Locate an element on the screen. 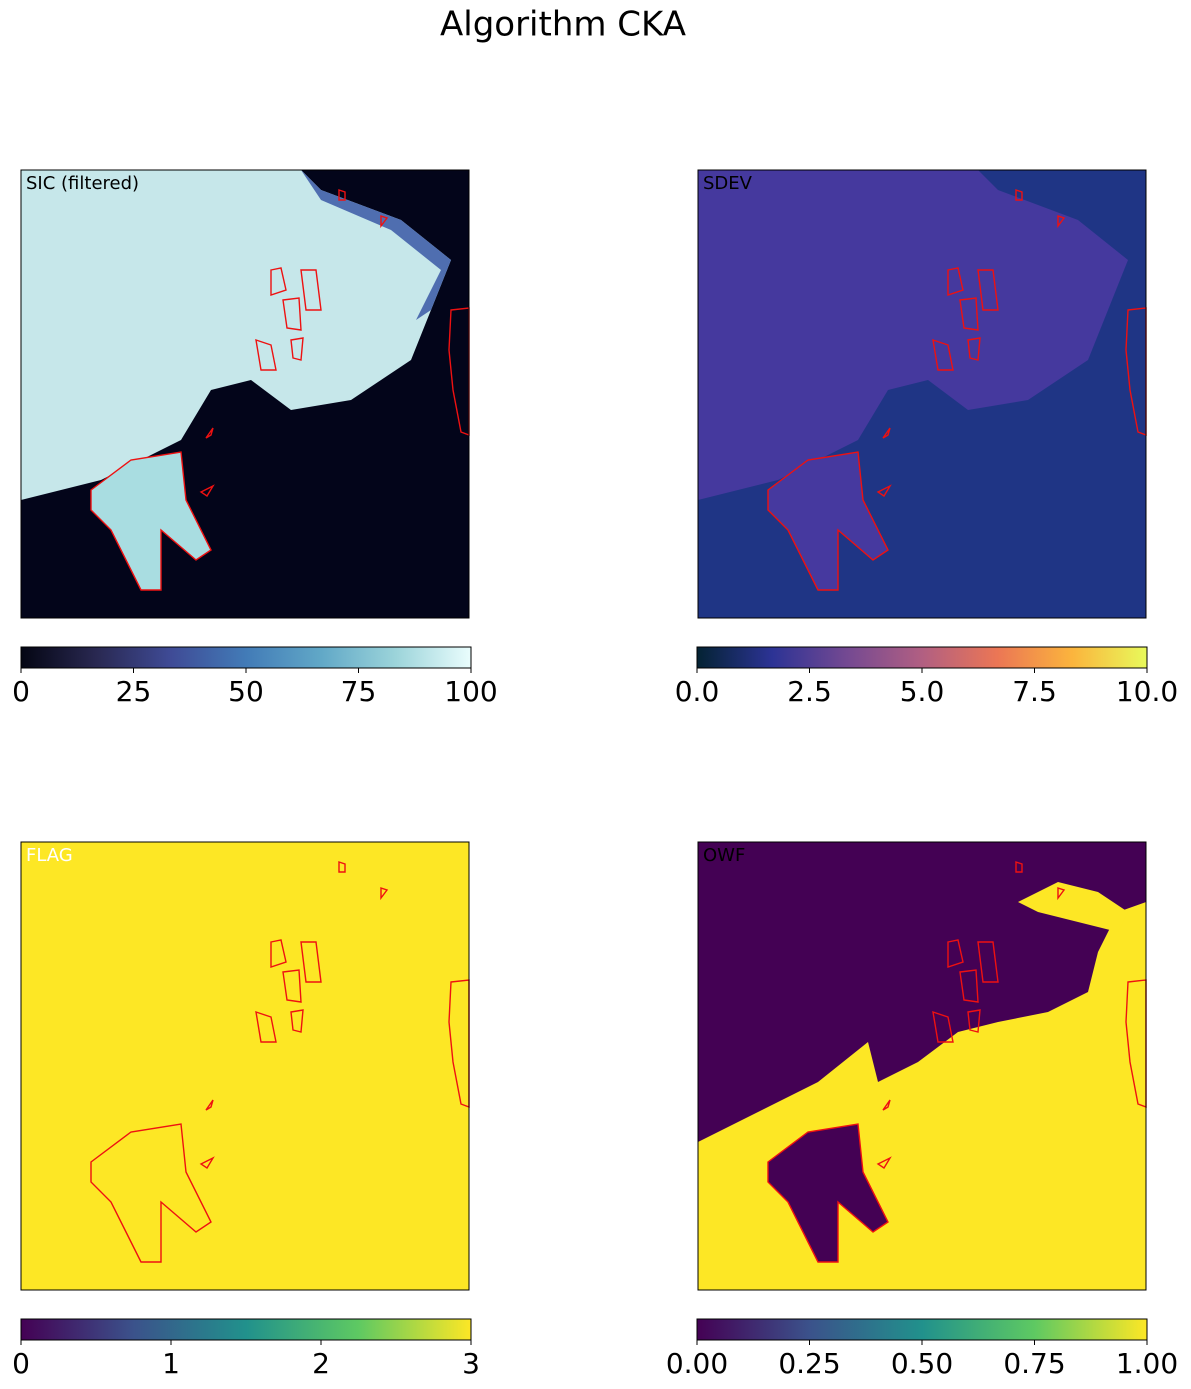 The height and width of the screenshot is (1389, 1191). map-sic is located at coordinates (245, 394).